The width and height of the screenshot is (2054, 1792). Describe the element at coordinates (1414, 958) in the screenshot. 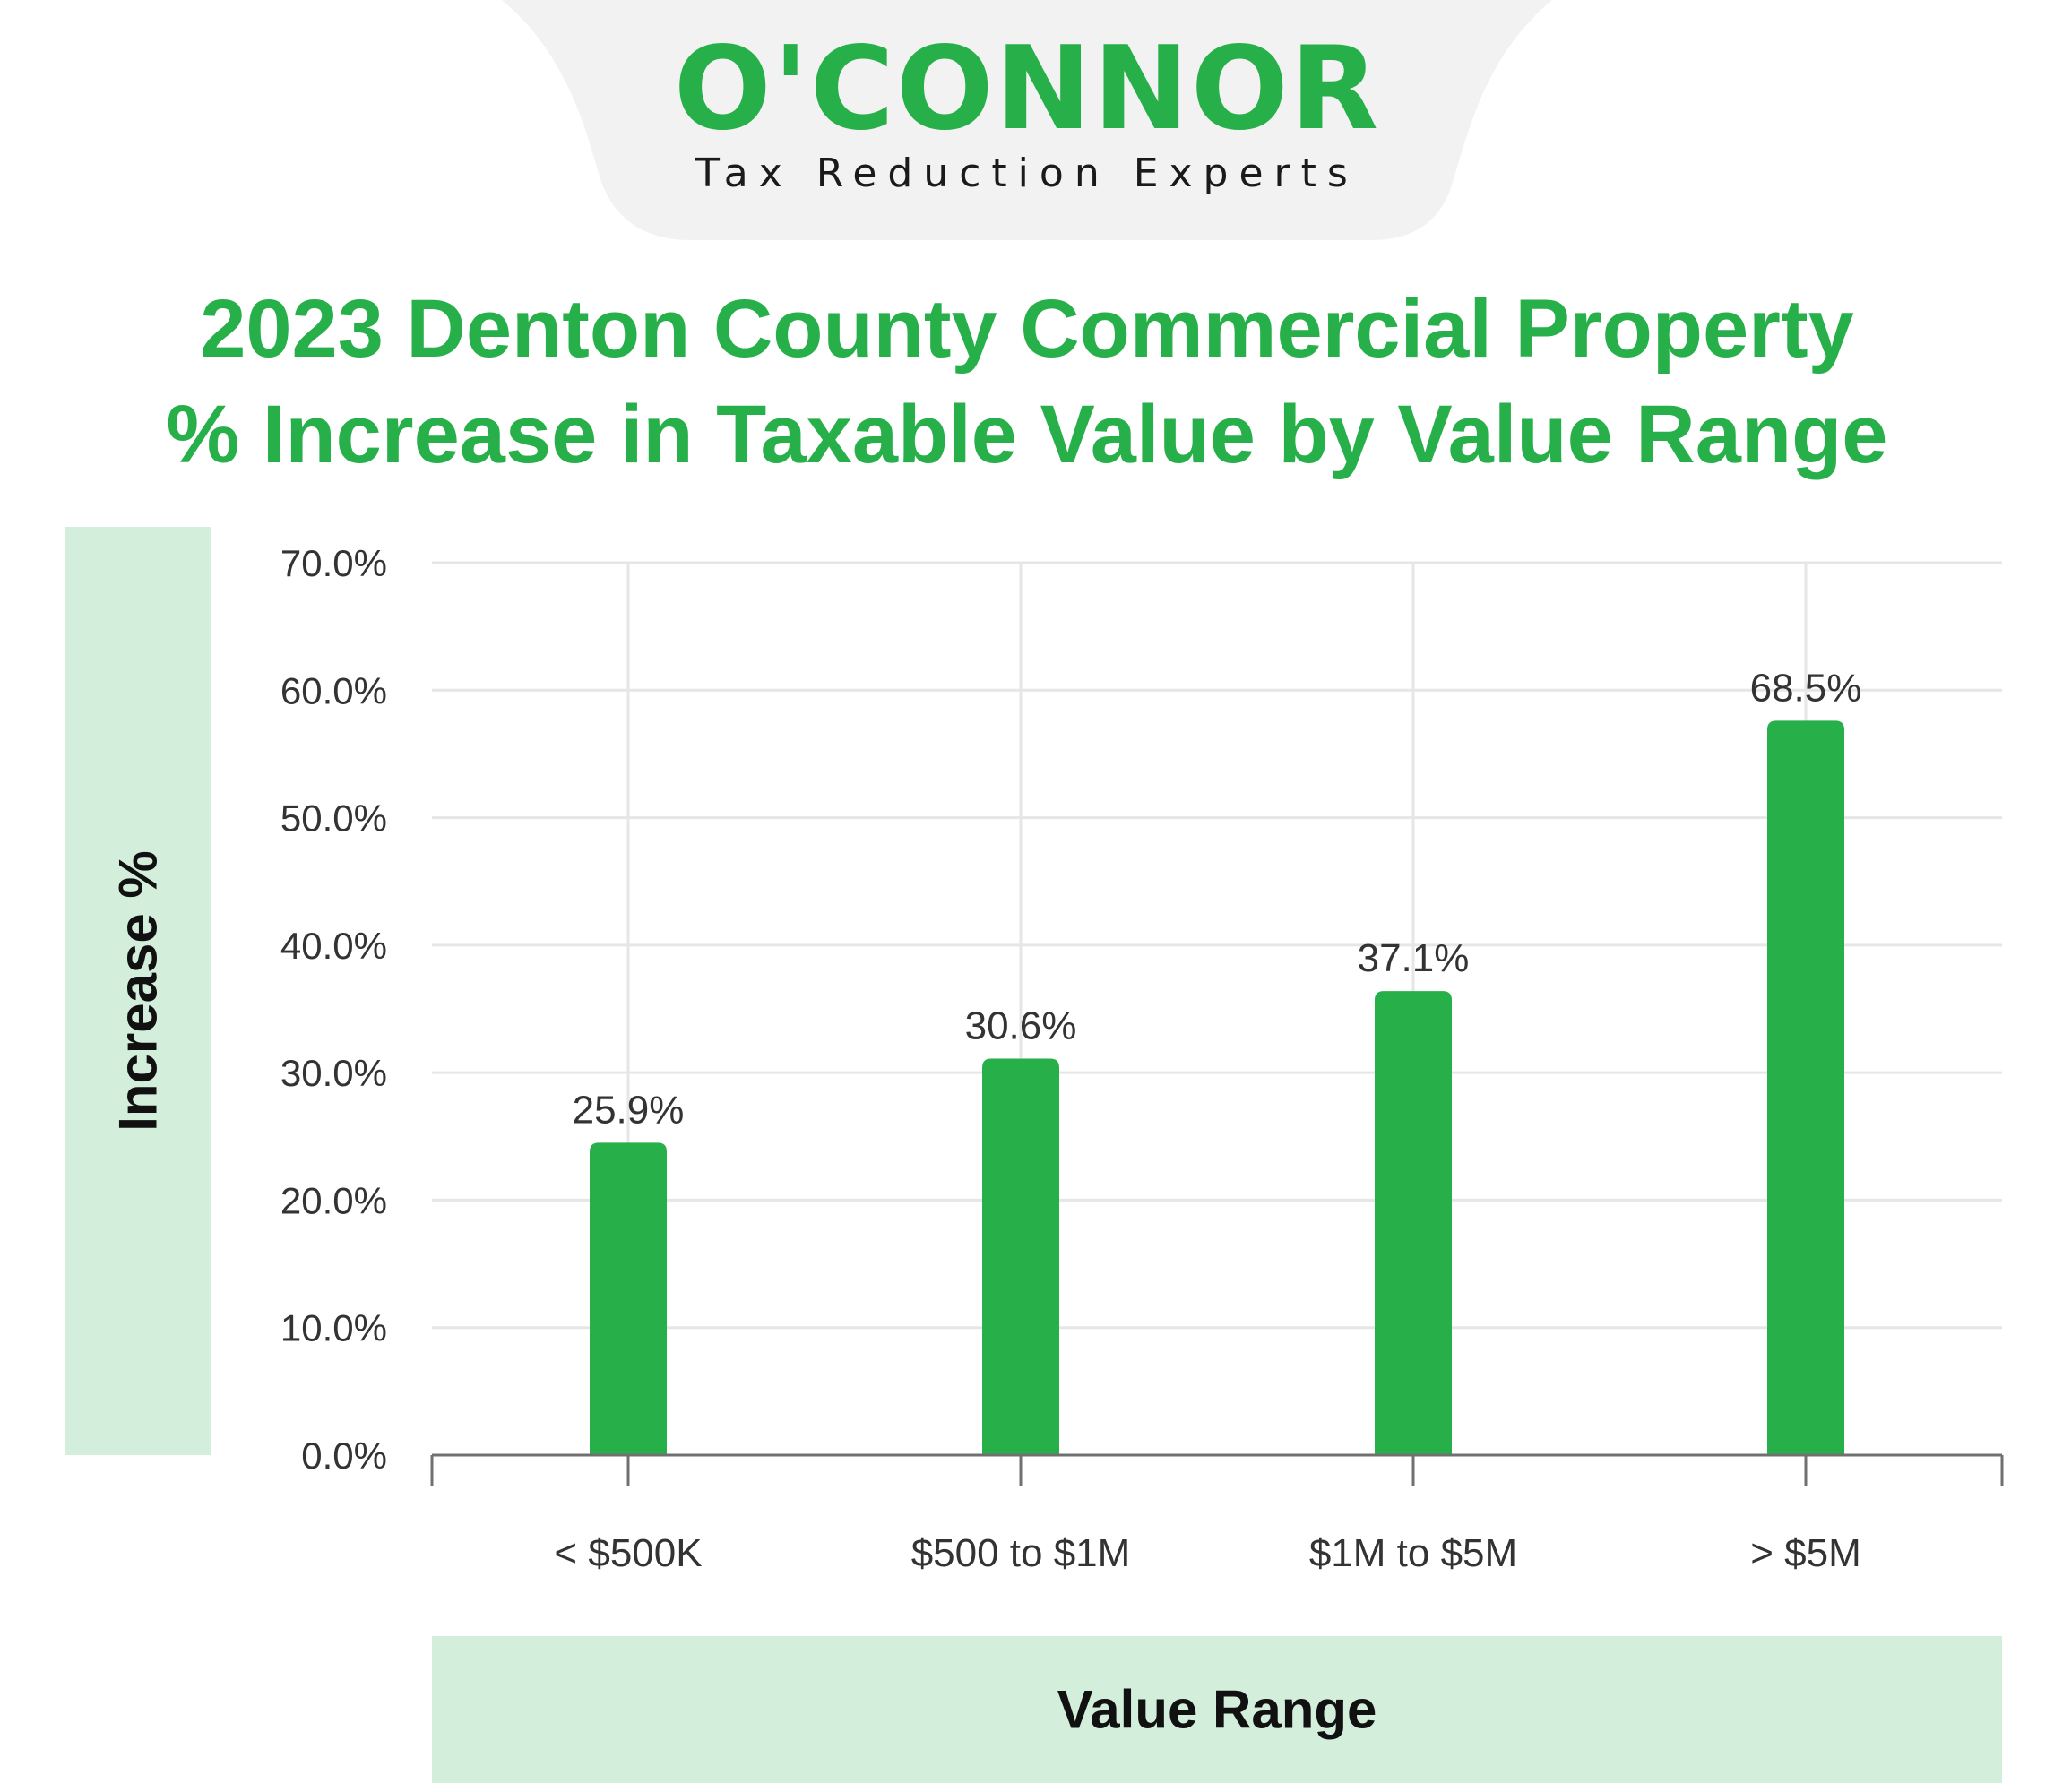

I see `data-label: 37.1%` at that location.